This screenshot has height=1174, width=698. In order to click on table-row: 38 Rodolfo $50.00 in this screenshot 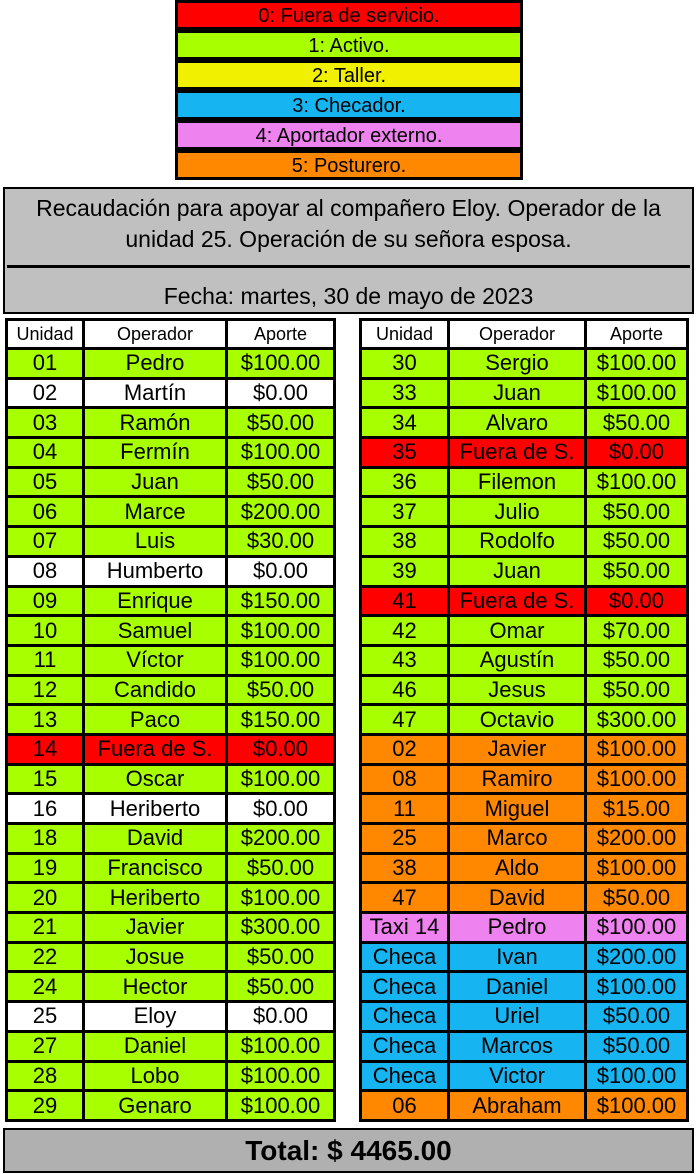, I will do `click(524, 541)`.